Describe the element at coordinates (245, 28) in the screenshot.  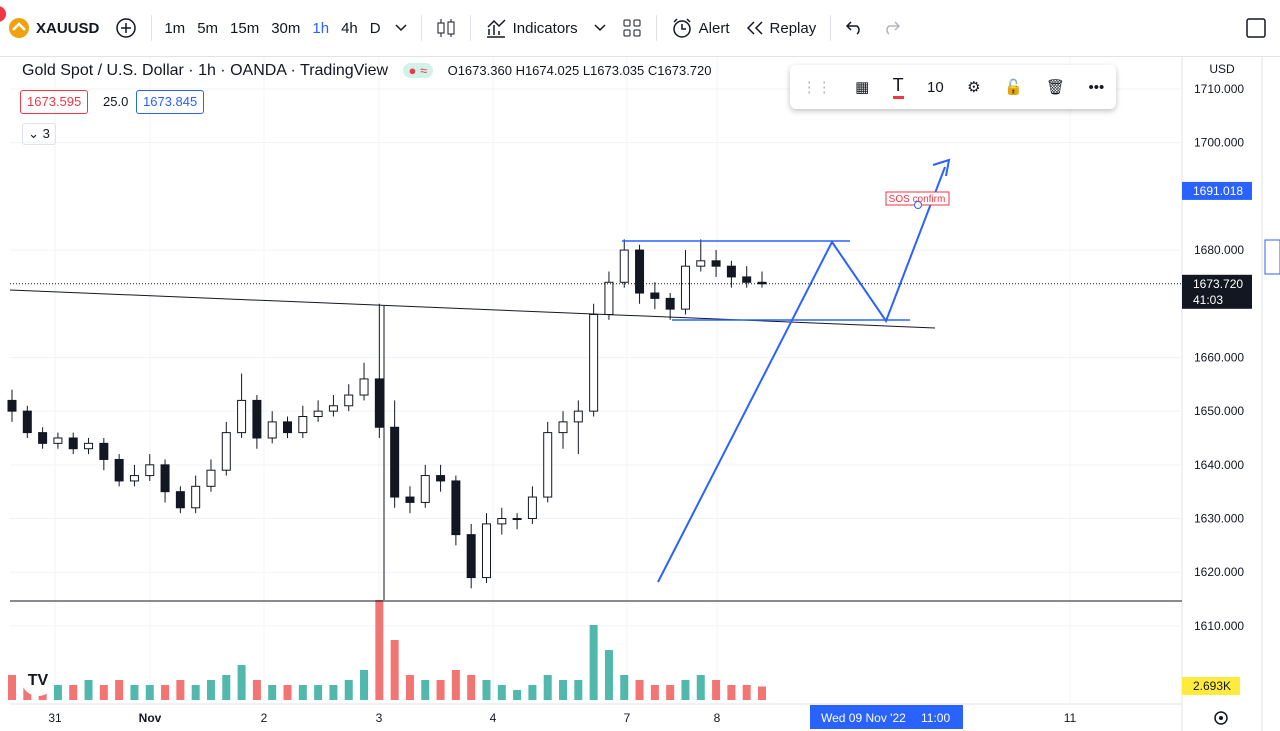
I see `interval: 15m` at that location.